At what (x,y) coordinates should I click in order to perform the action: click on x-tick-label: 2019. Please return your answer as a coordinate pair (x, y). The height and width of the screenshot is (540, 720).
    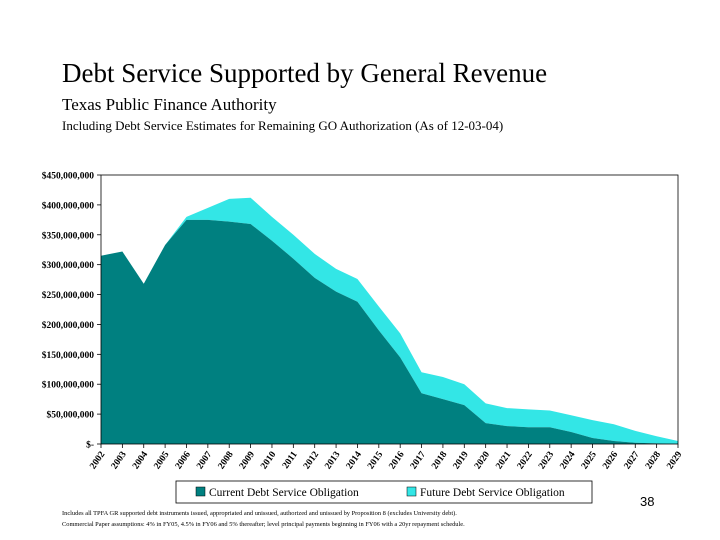
    Looking at the image, I should click on (461, 461).